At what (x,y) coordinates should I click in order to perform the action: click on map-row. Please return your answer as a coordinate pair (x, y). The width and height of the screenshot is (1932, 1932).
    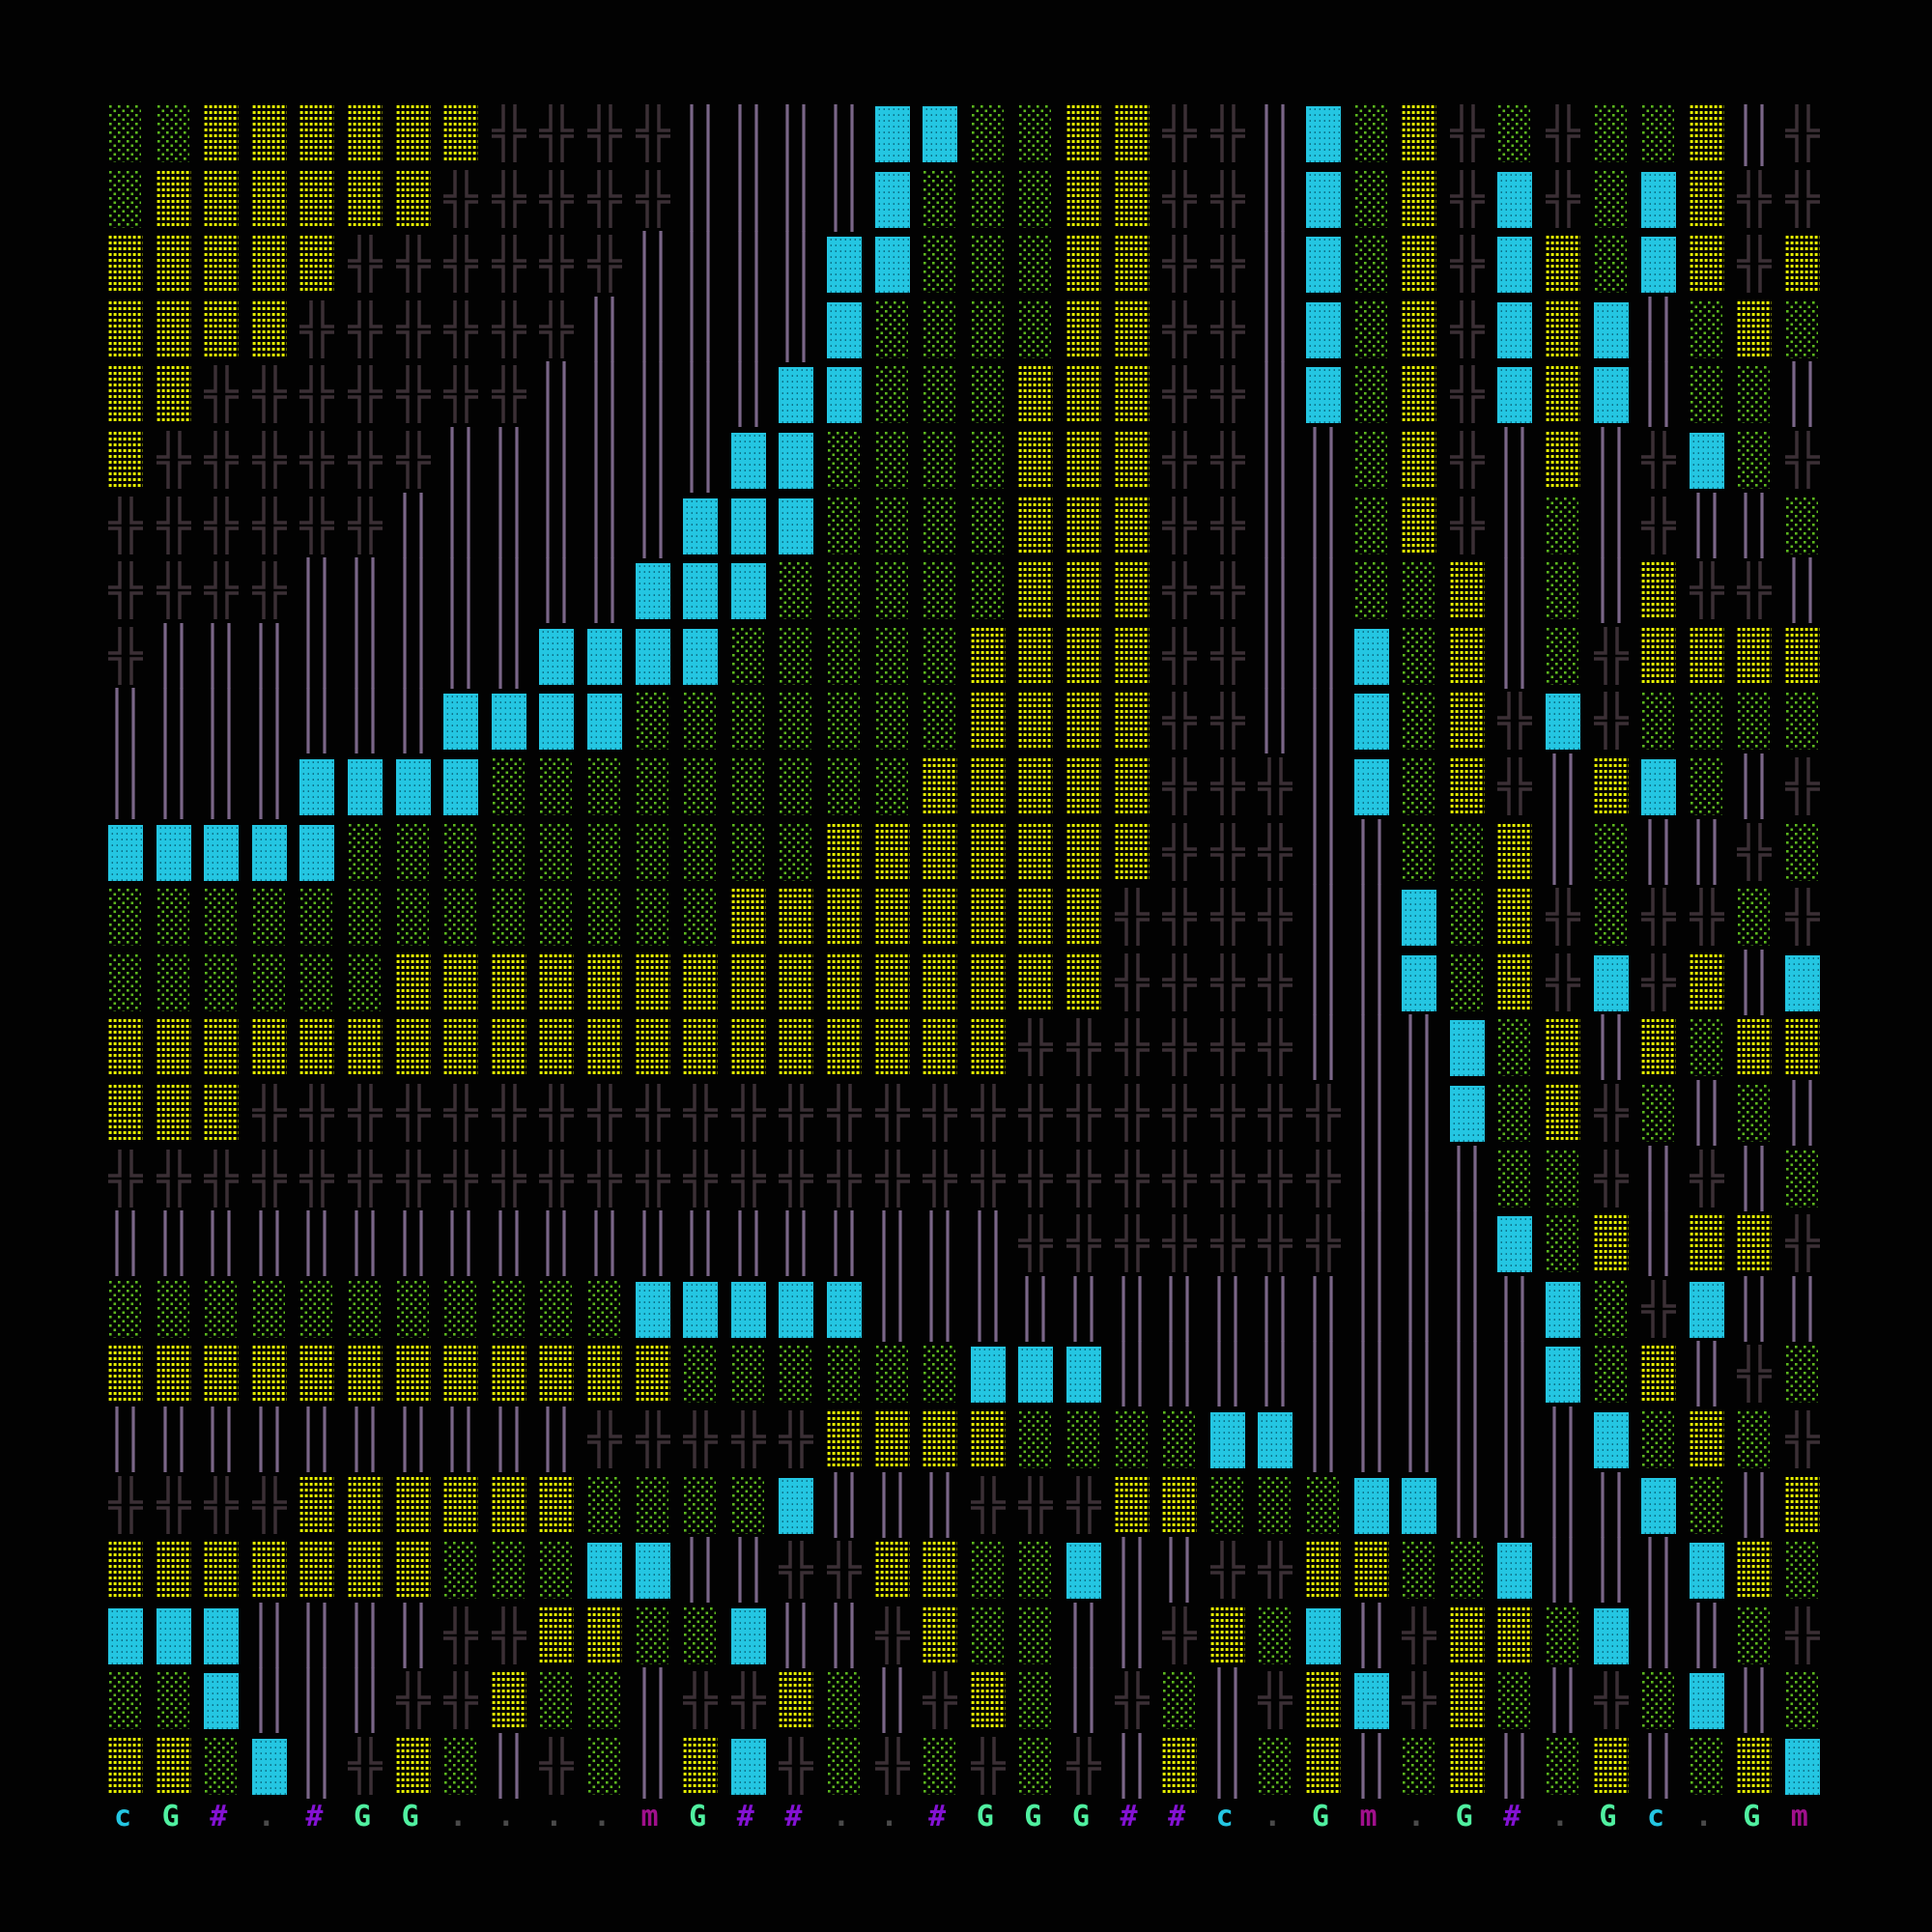
    Looking at the image, I should click on (971, 1571).